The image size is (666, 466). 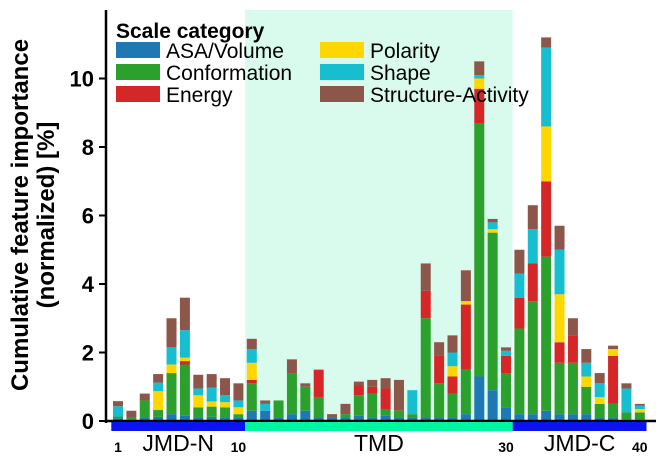 What do you see at coordinates (613, 347) in the screenshot?
I see `bar-segment-structure-activity-pos38` at bounding box center [613, 347].